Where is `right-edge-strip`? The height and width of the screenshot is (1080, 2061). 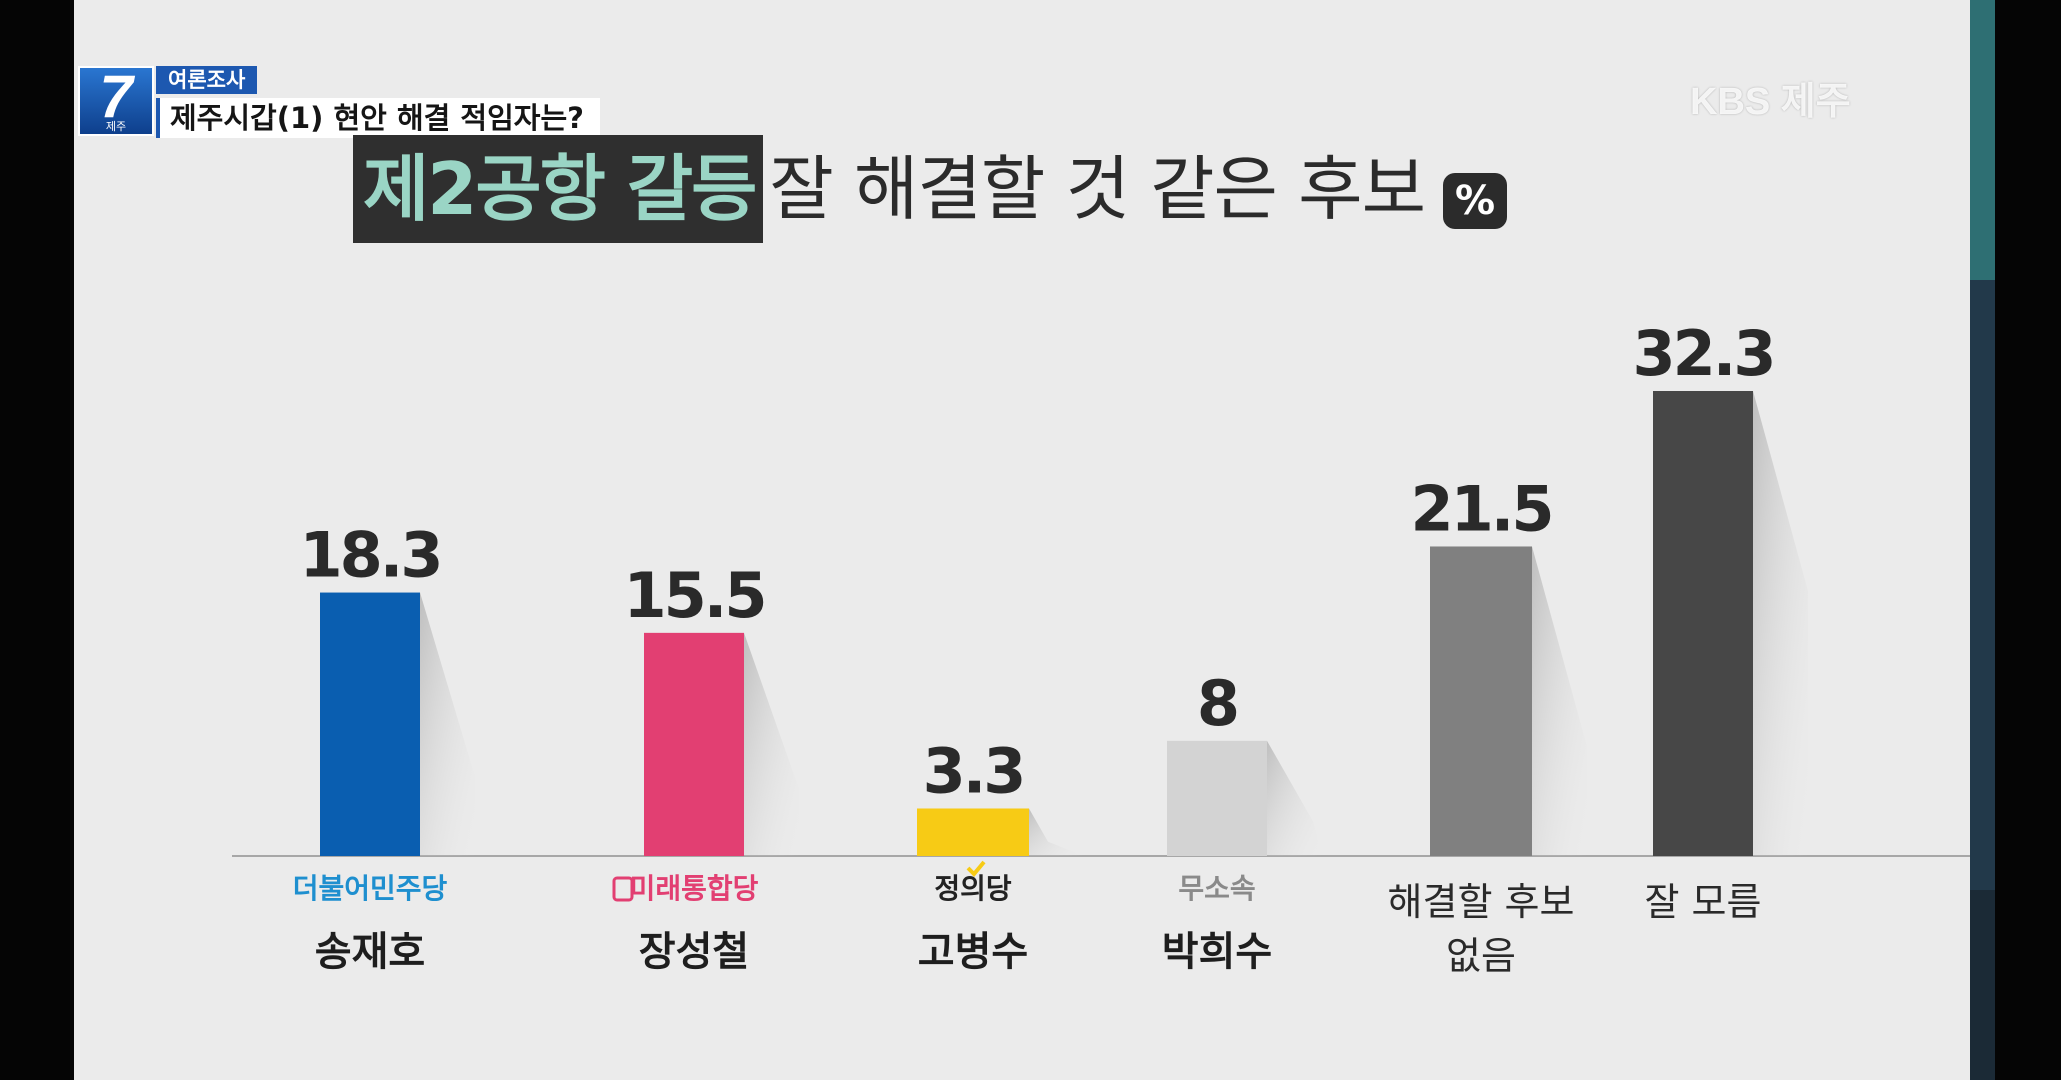
right-edge-strip is located at coordinates (1982, 540).